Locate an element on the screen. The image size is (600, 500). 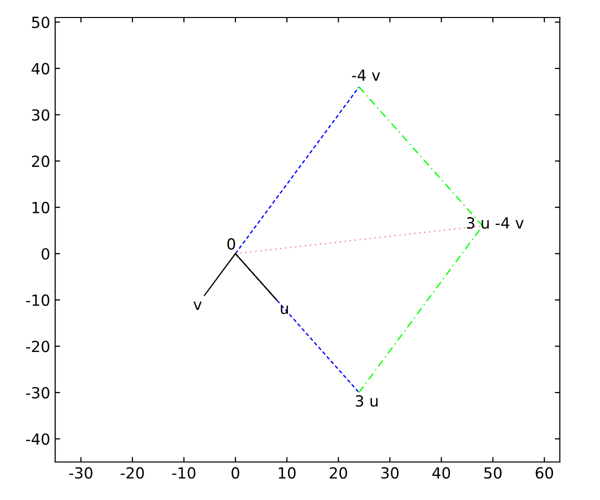
y-tick-label: 20 is located at coordinates (41, 162).